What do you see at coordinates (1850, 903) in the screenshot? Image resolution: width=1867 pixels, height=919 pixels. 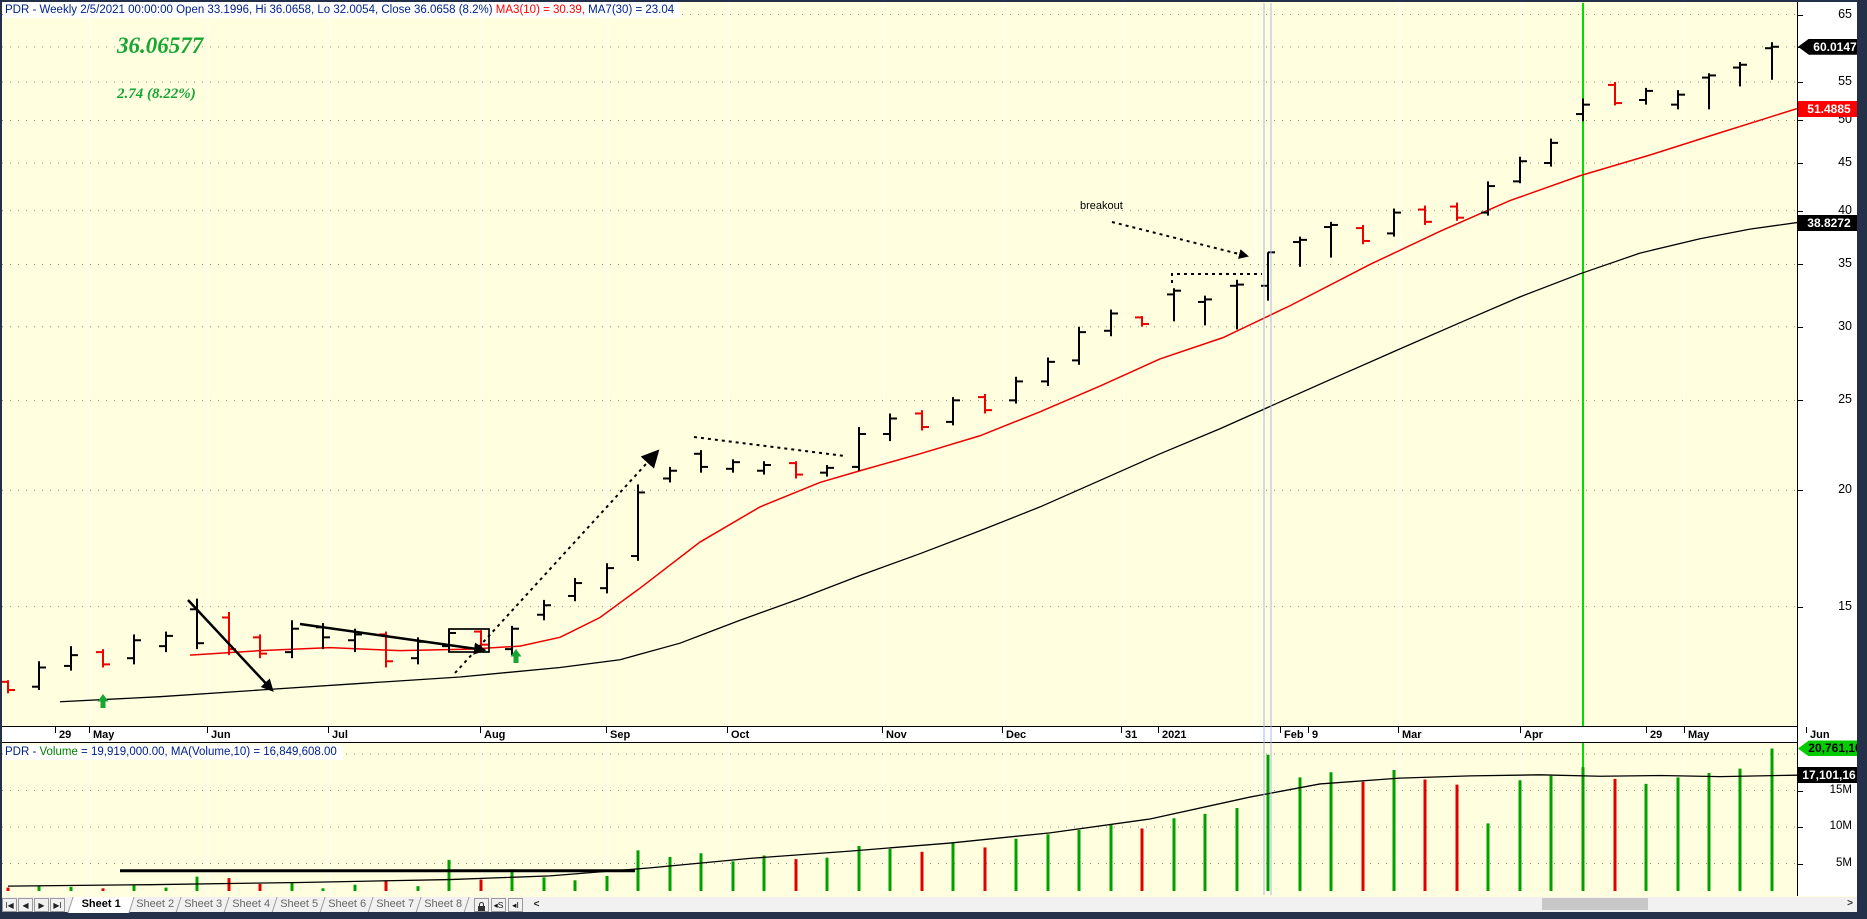 I see `scroll-right-button: >` at bounding box center [1850, 903].